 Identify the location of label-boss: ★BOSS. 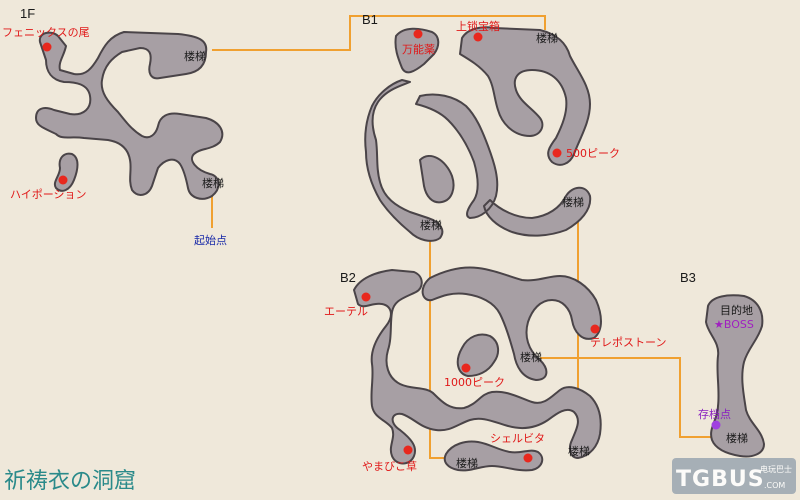
(734, 324).